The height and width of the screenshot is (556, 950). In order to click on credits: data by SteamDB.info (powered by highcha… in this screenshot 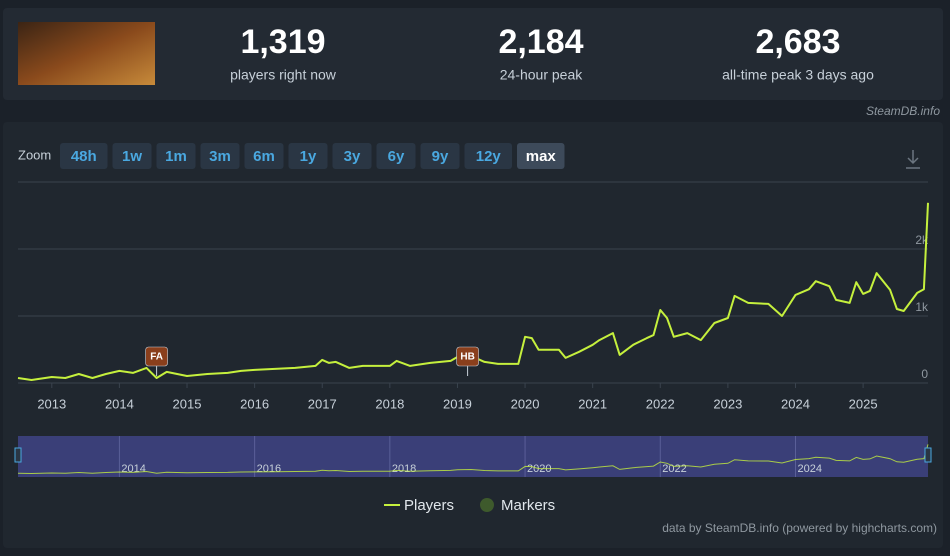, I will do `click(799, 528)`.